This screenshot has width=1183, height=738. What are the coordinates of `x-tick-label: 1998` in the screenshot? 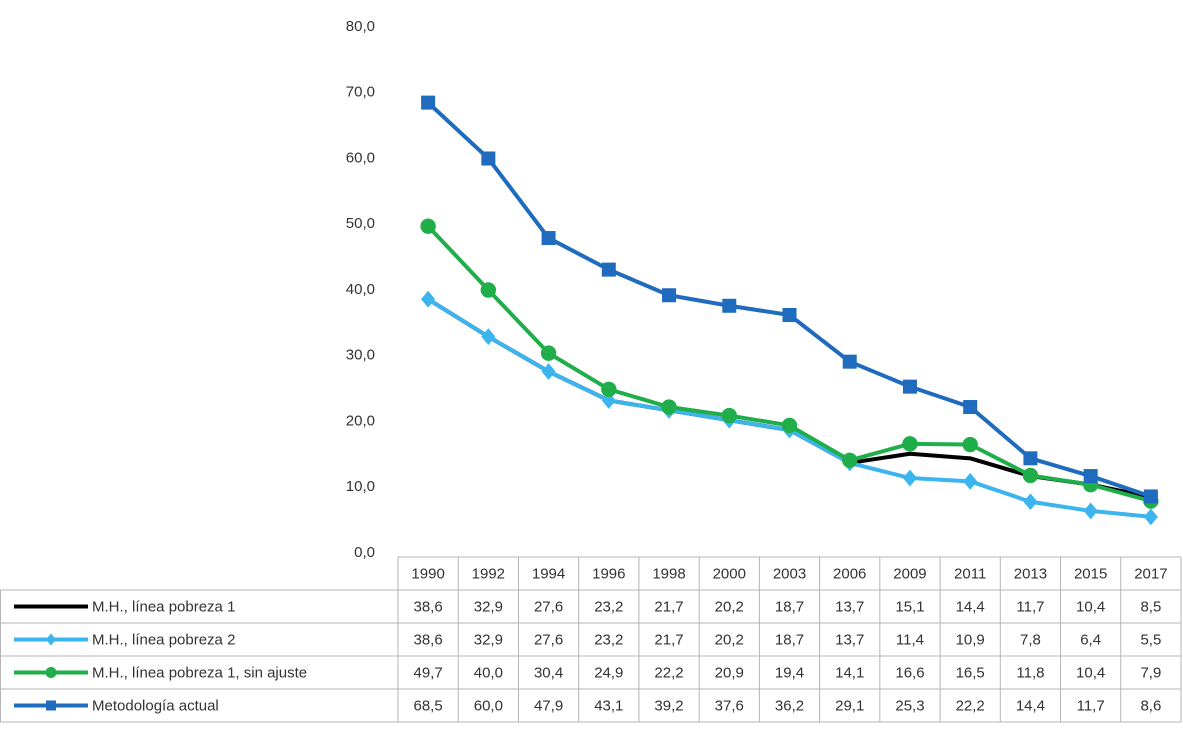 It's located at (668, 573).